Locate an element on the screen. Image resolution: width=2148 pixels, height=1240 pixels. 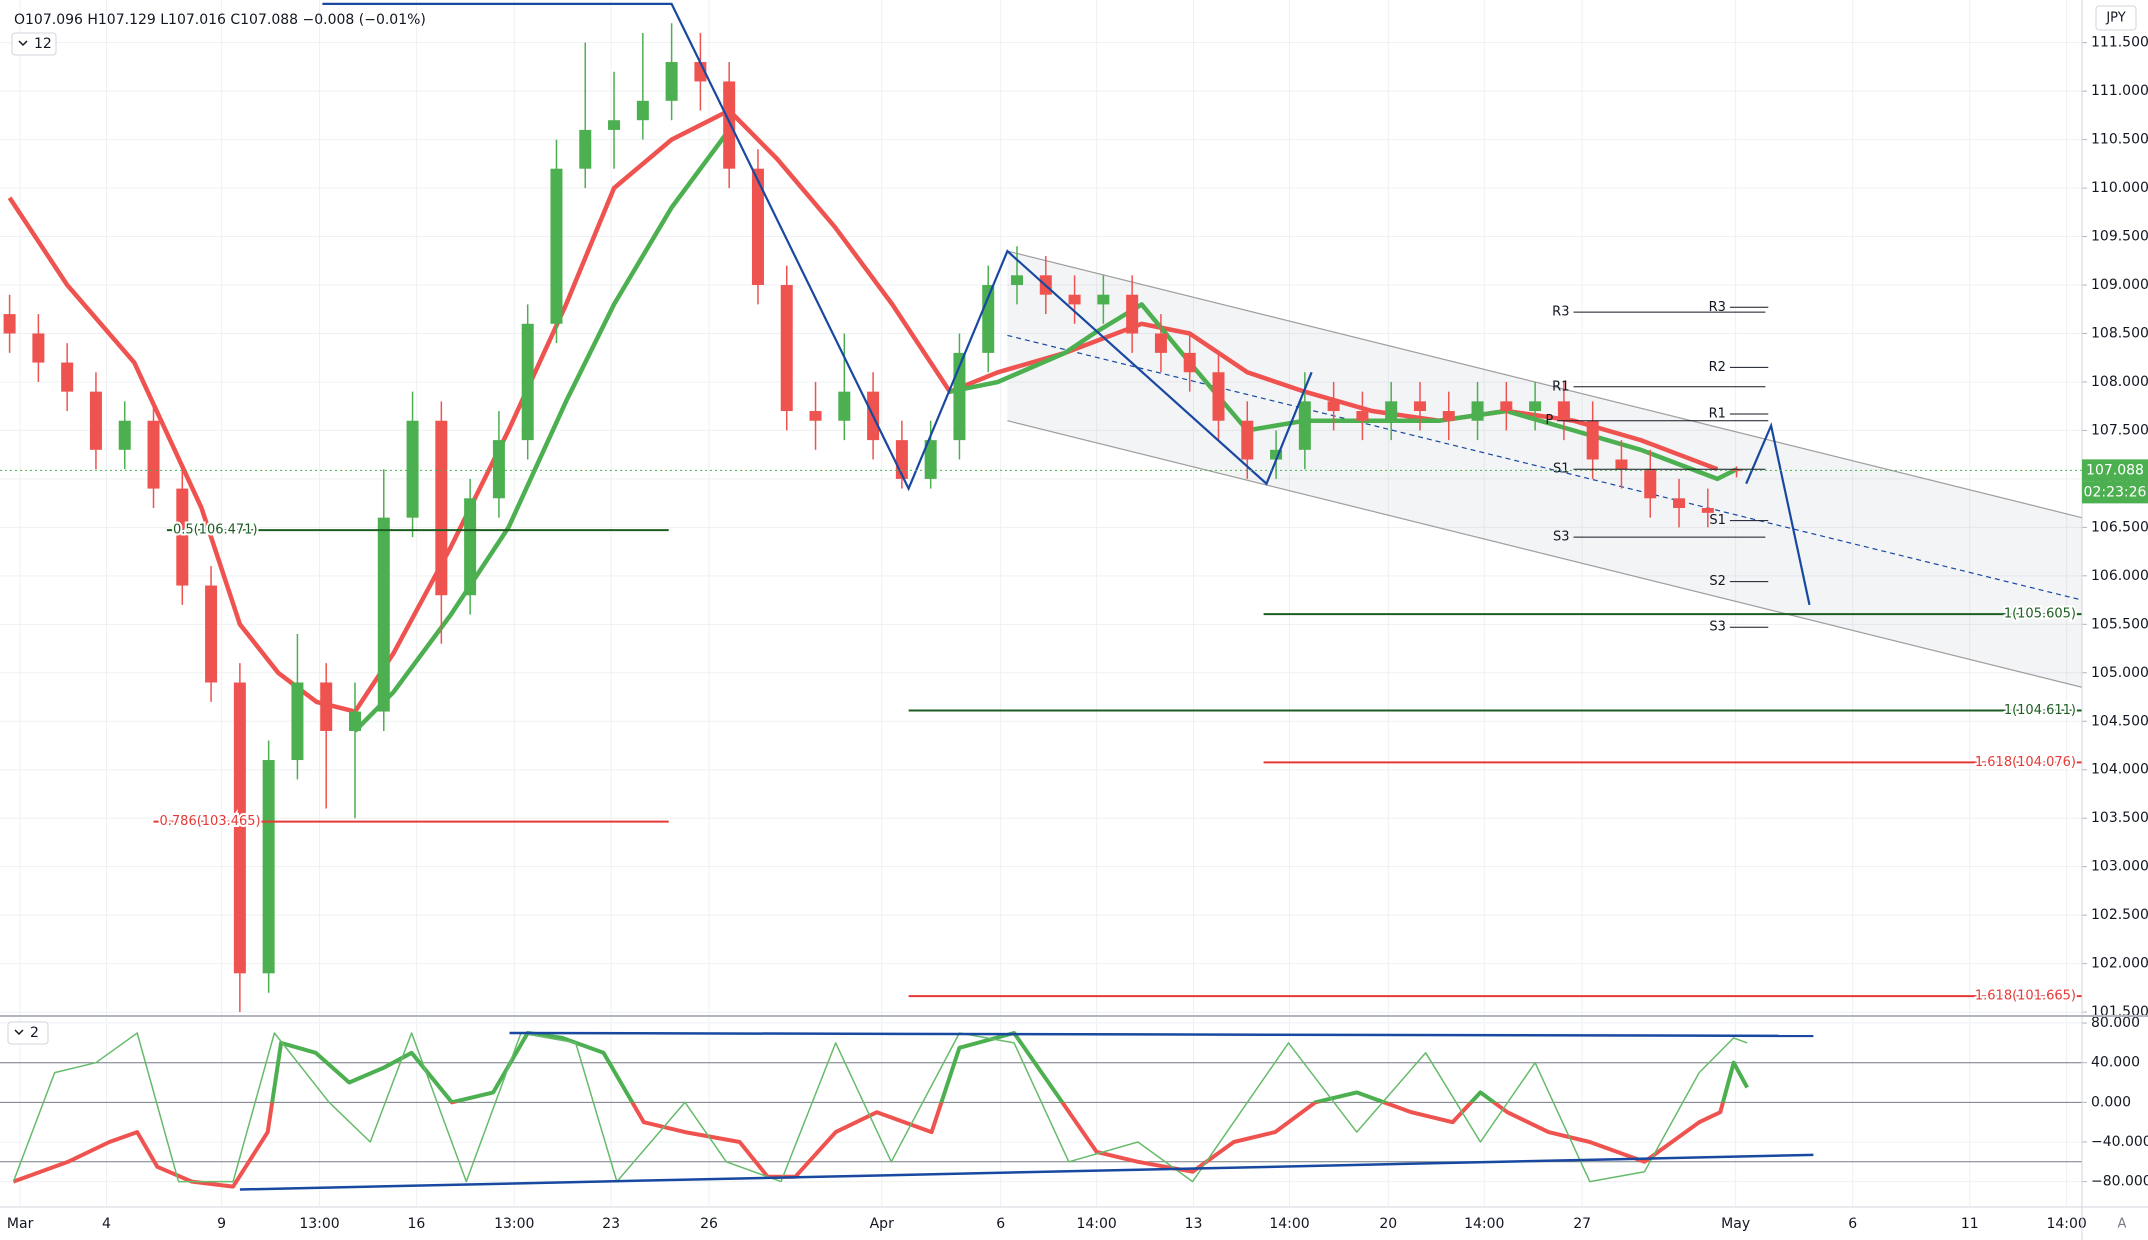
oscillator-line is located at coordinates (880, 1110).